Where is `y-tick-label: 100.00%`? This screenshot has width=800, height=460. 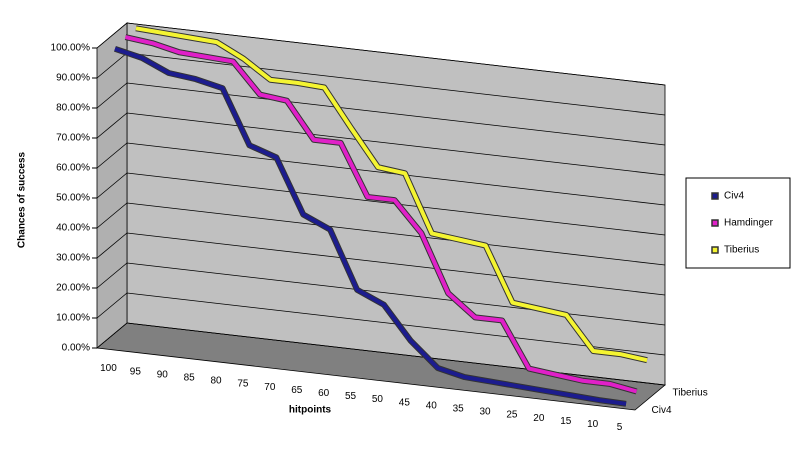
y-tick-label: 100.00% is located at coordinates (71, 48).